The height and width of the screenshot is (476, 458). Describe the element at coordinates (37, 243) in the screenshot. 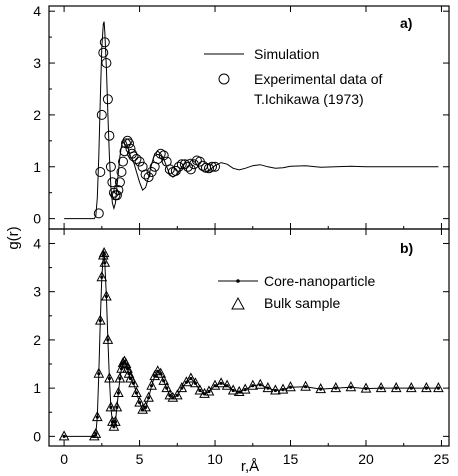

I see `panel-b-ytick-label: 4` at that location.